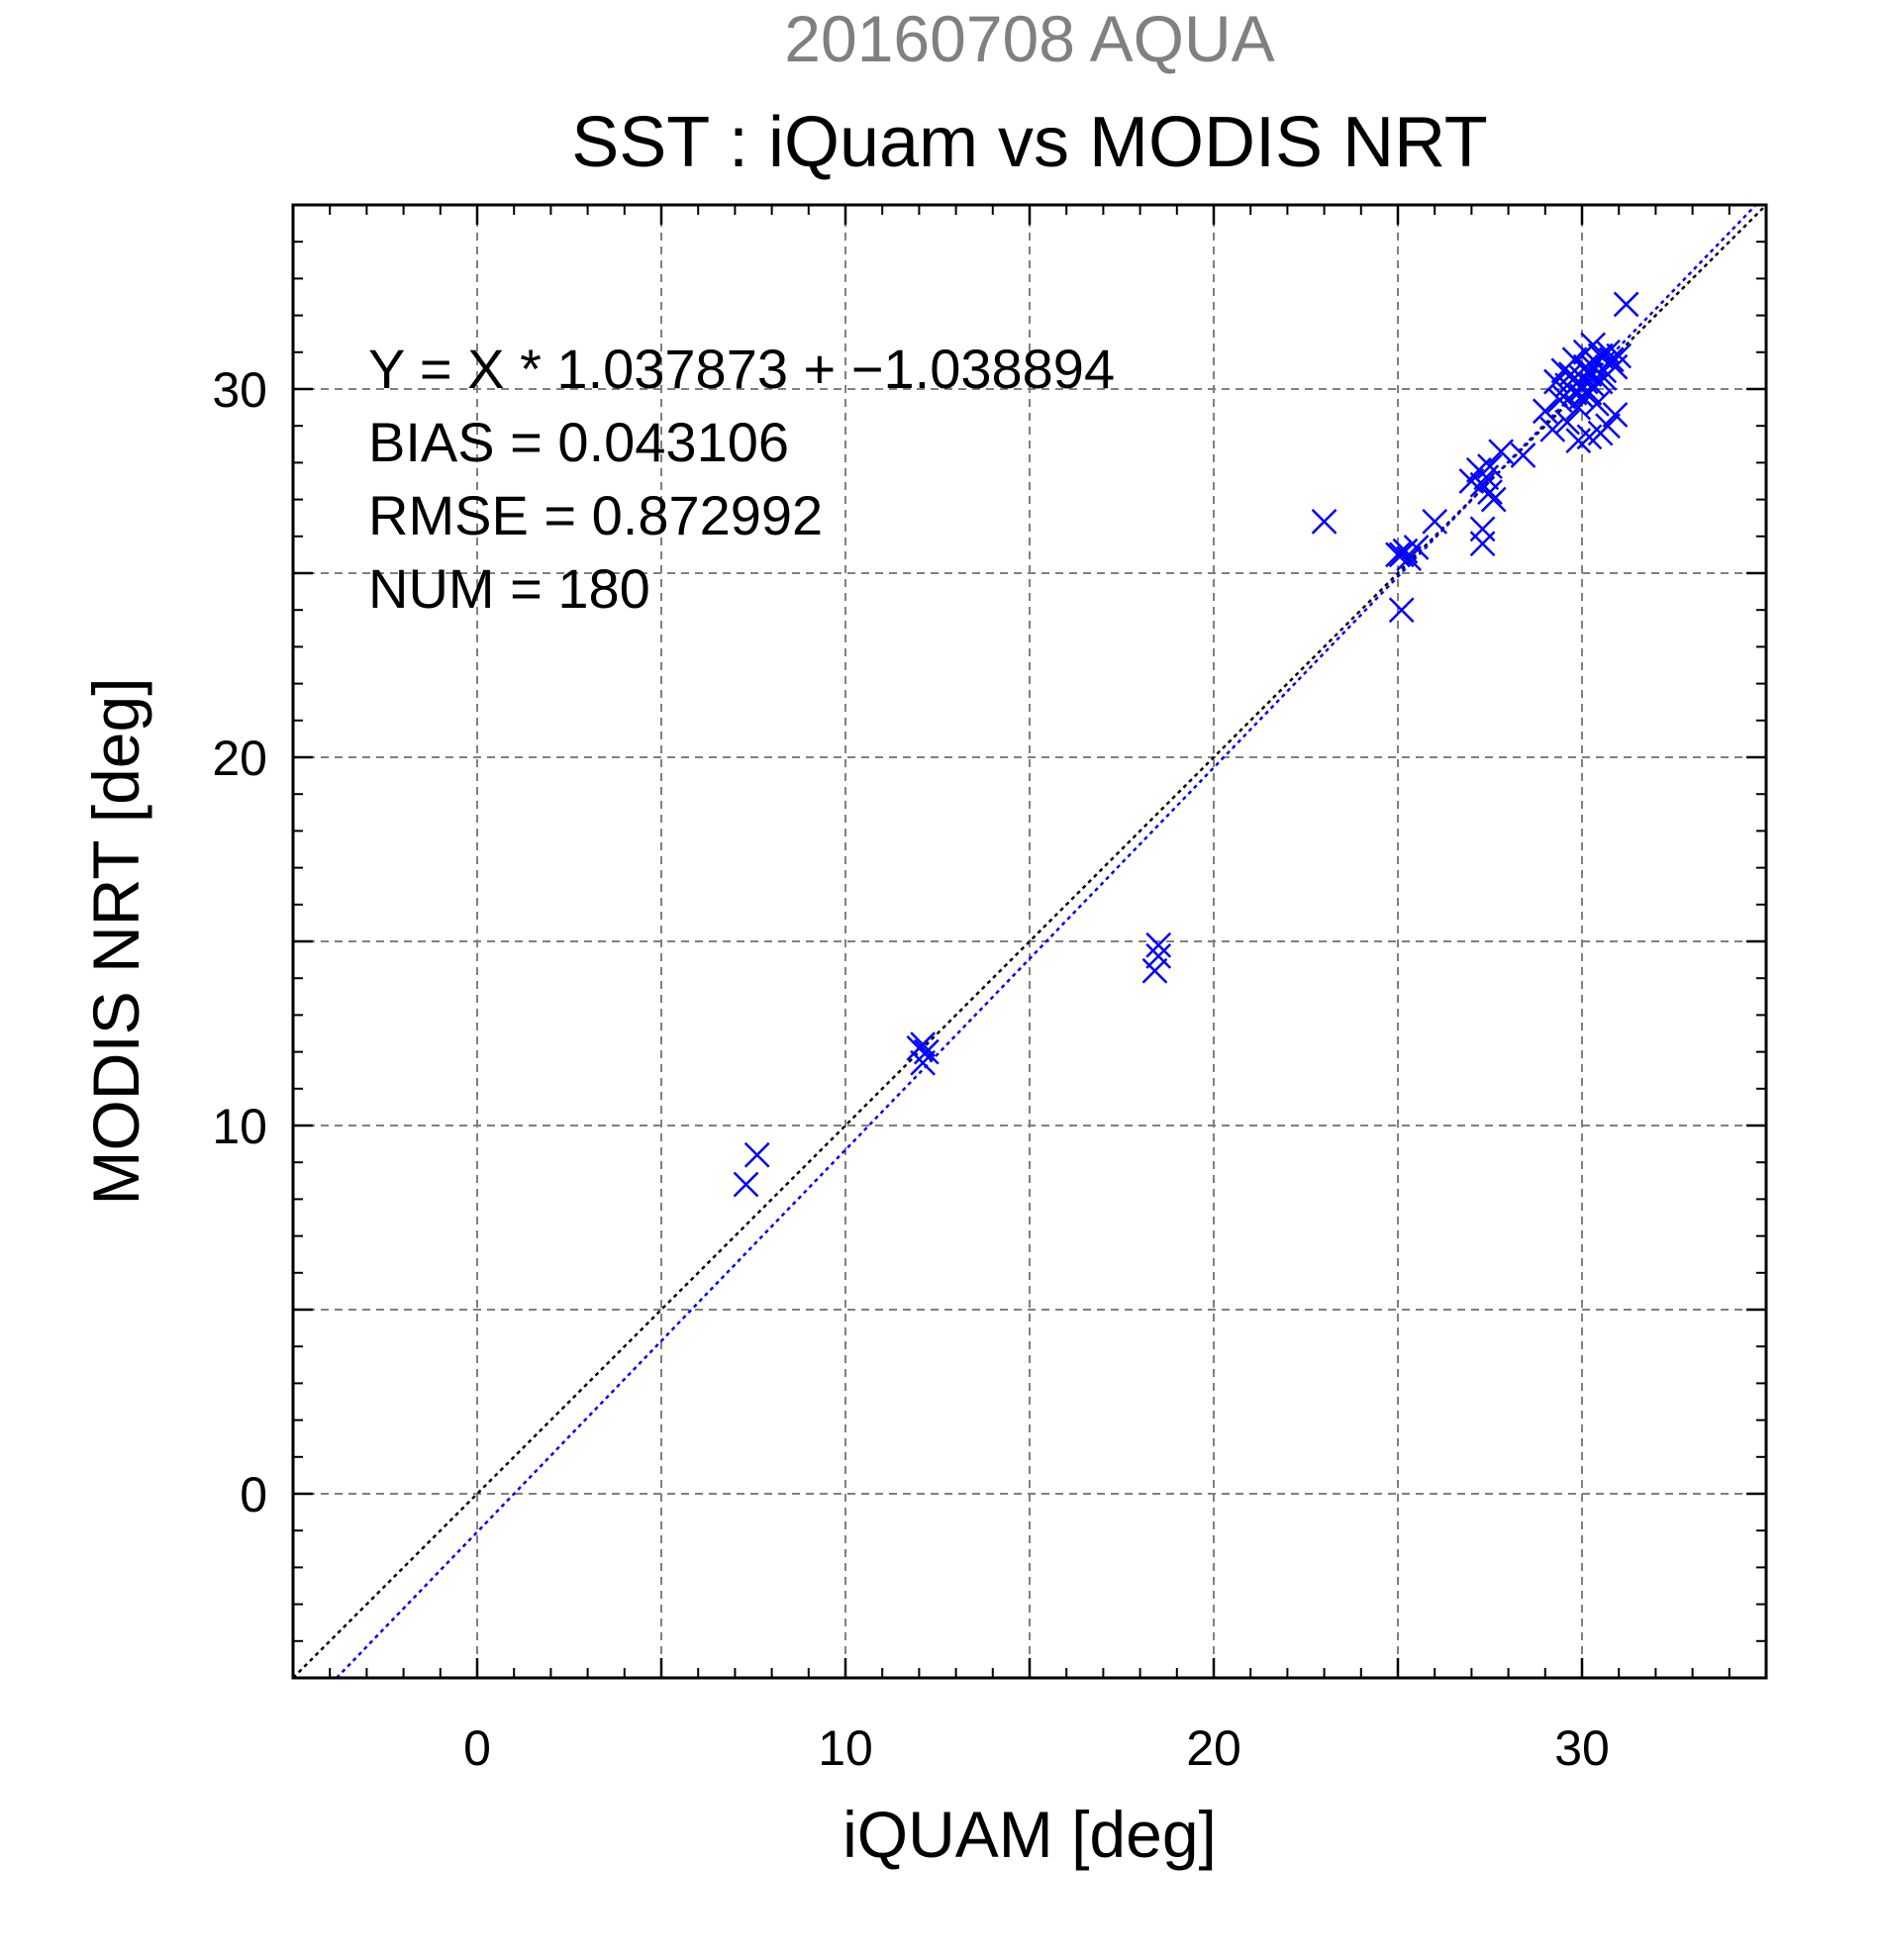 Image resolution: width=1881 pixels, height=1960 pixels. I want to click on x-tick-label: 0, so click(477, 1748).